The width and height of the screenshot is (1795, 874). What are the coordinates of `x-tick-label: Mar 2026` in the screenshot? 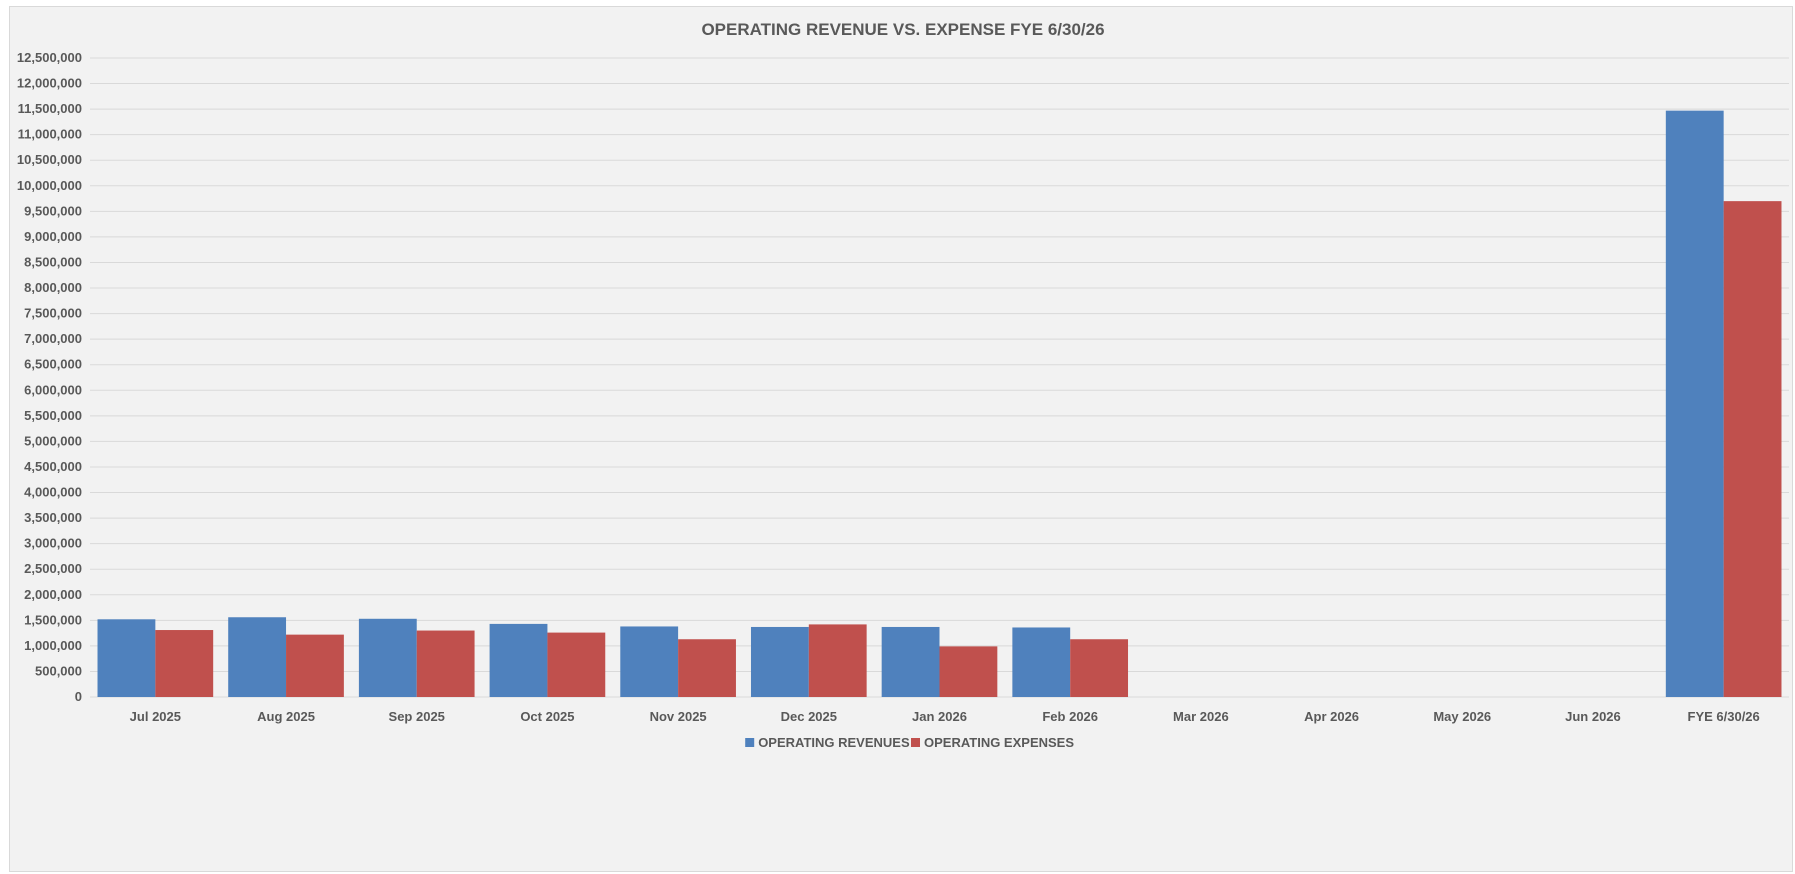 It's located at (1201, 716).